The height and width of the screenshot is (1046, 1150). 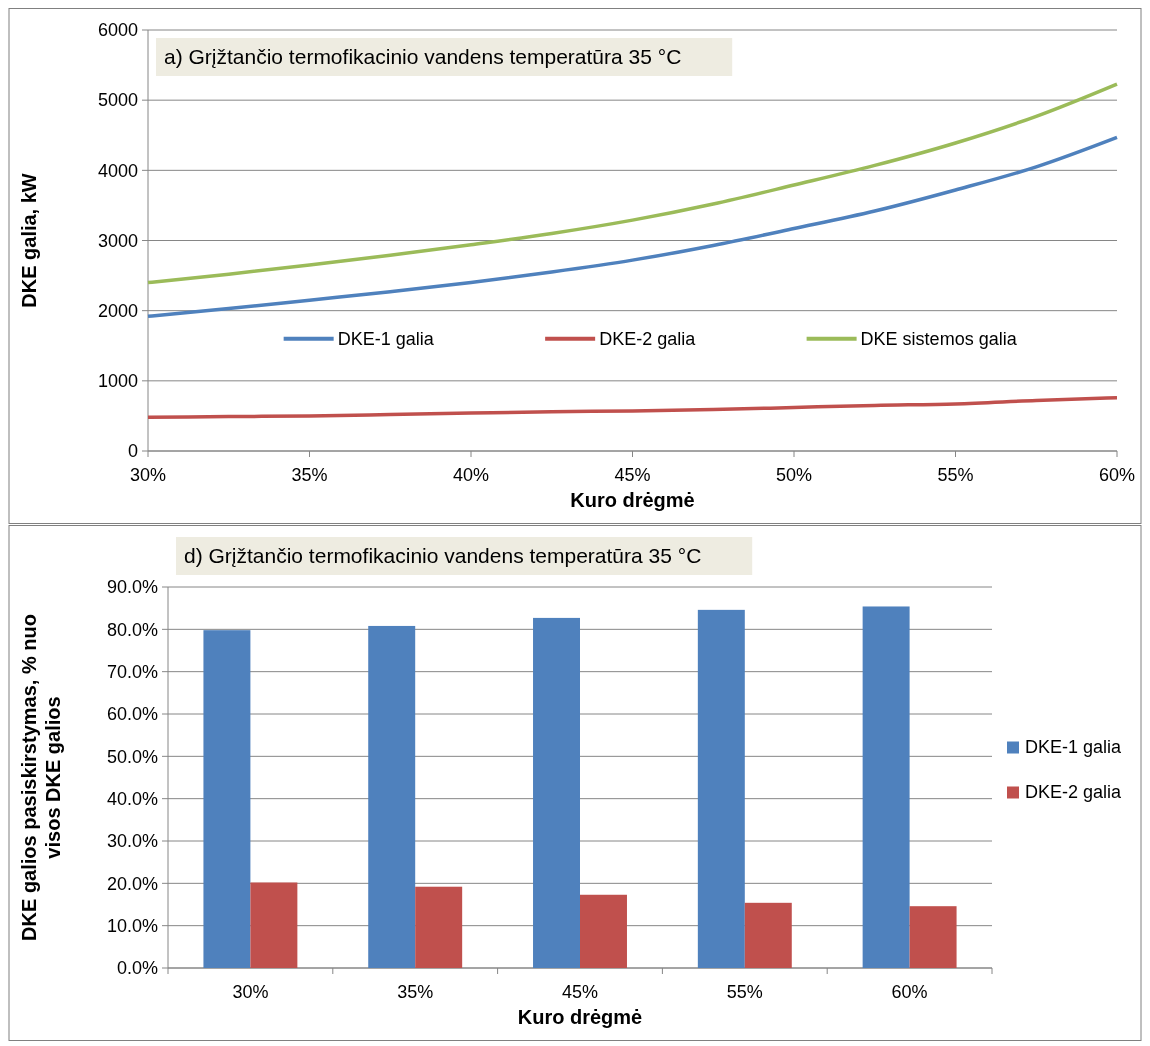 I want to click on line-series, so click(x=632, y=407).